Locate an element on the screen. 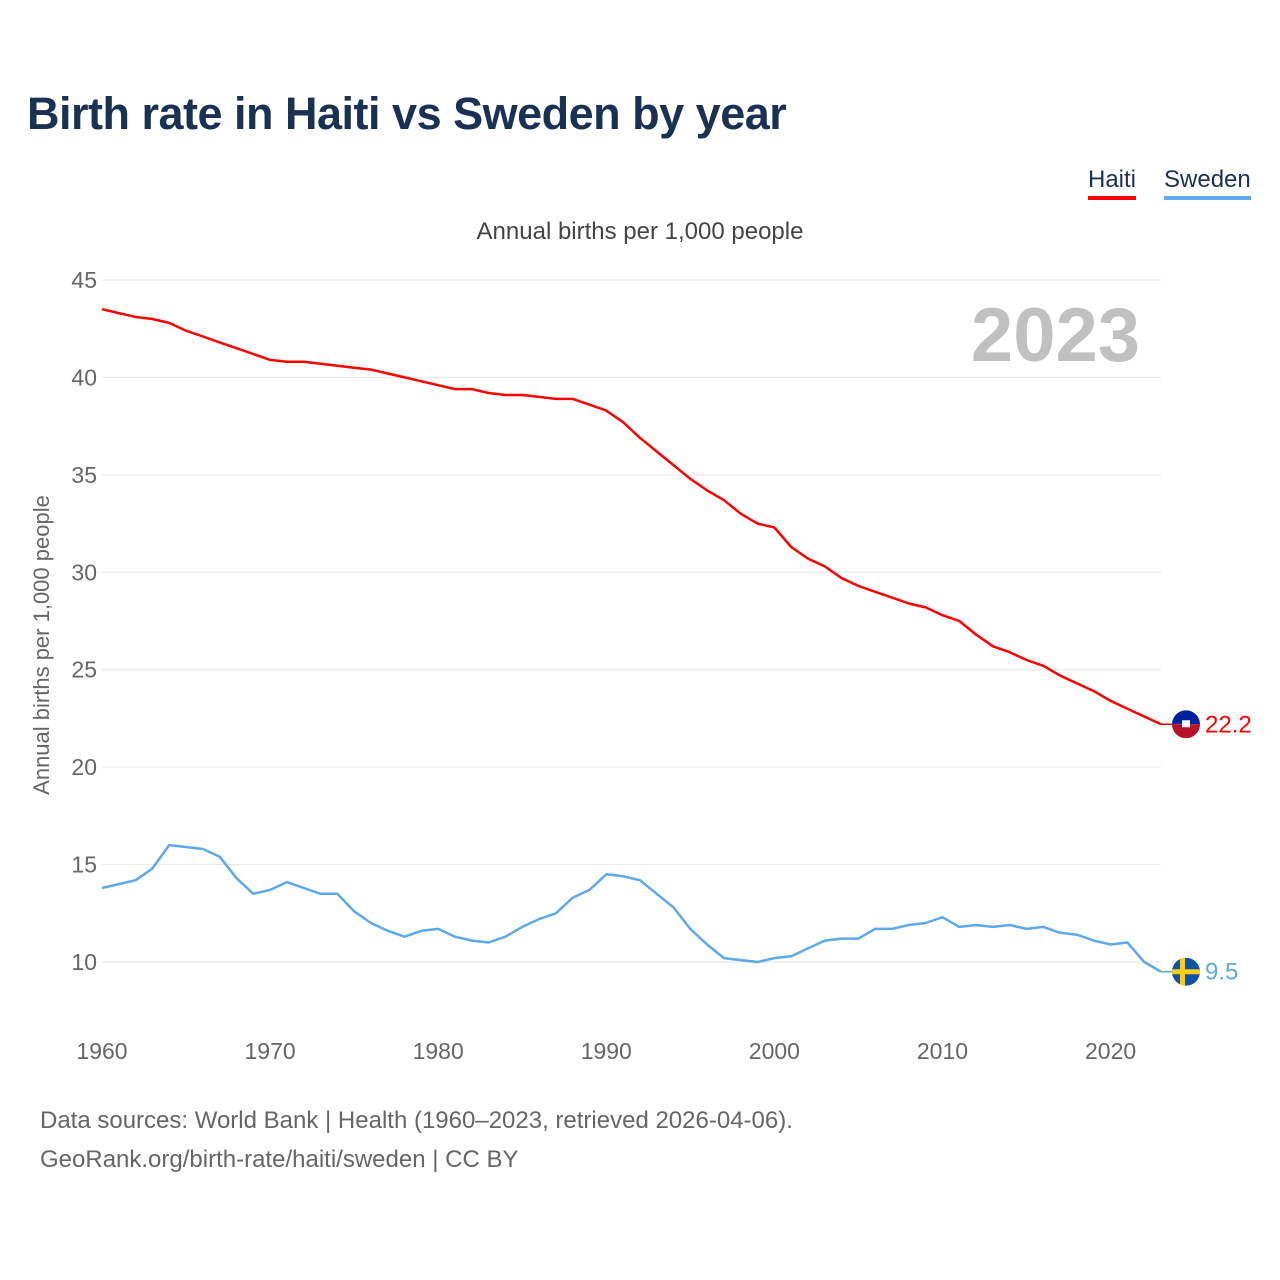 The width and height of the screenshot is (1280, 1280). y-tick-label: 10 is located at coordinates (84, 962).